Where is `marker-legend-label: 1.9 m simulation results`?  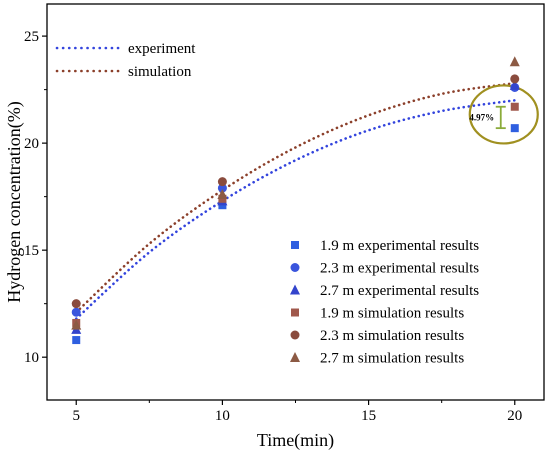
marker-legend-label: 1.9 m simulation results is located at coordinates (392, 314).